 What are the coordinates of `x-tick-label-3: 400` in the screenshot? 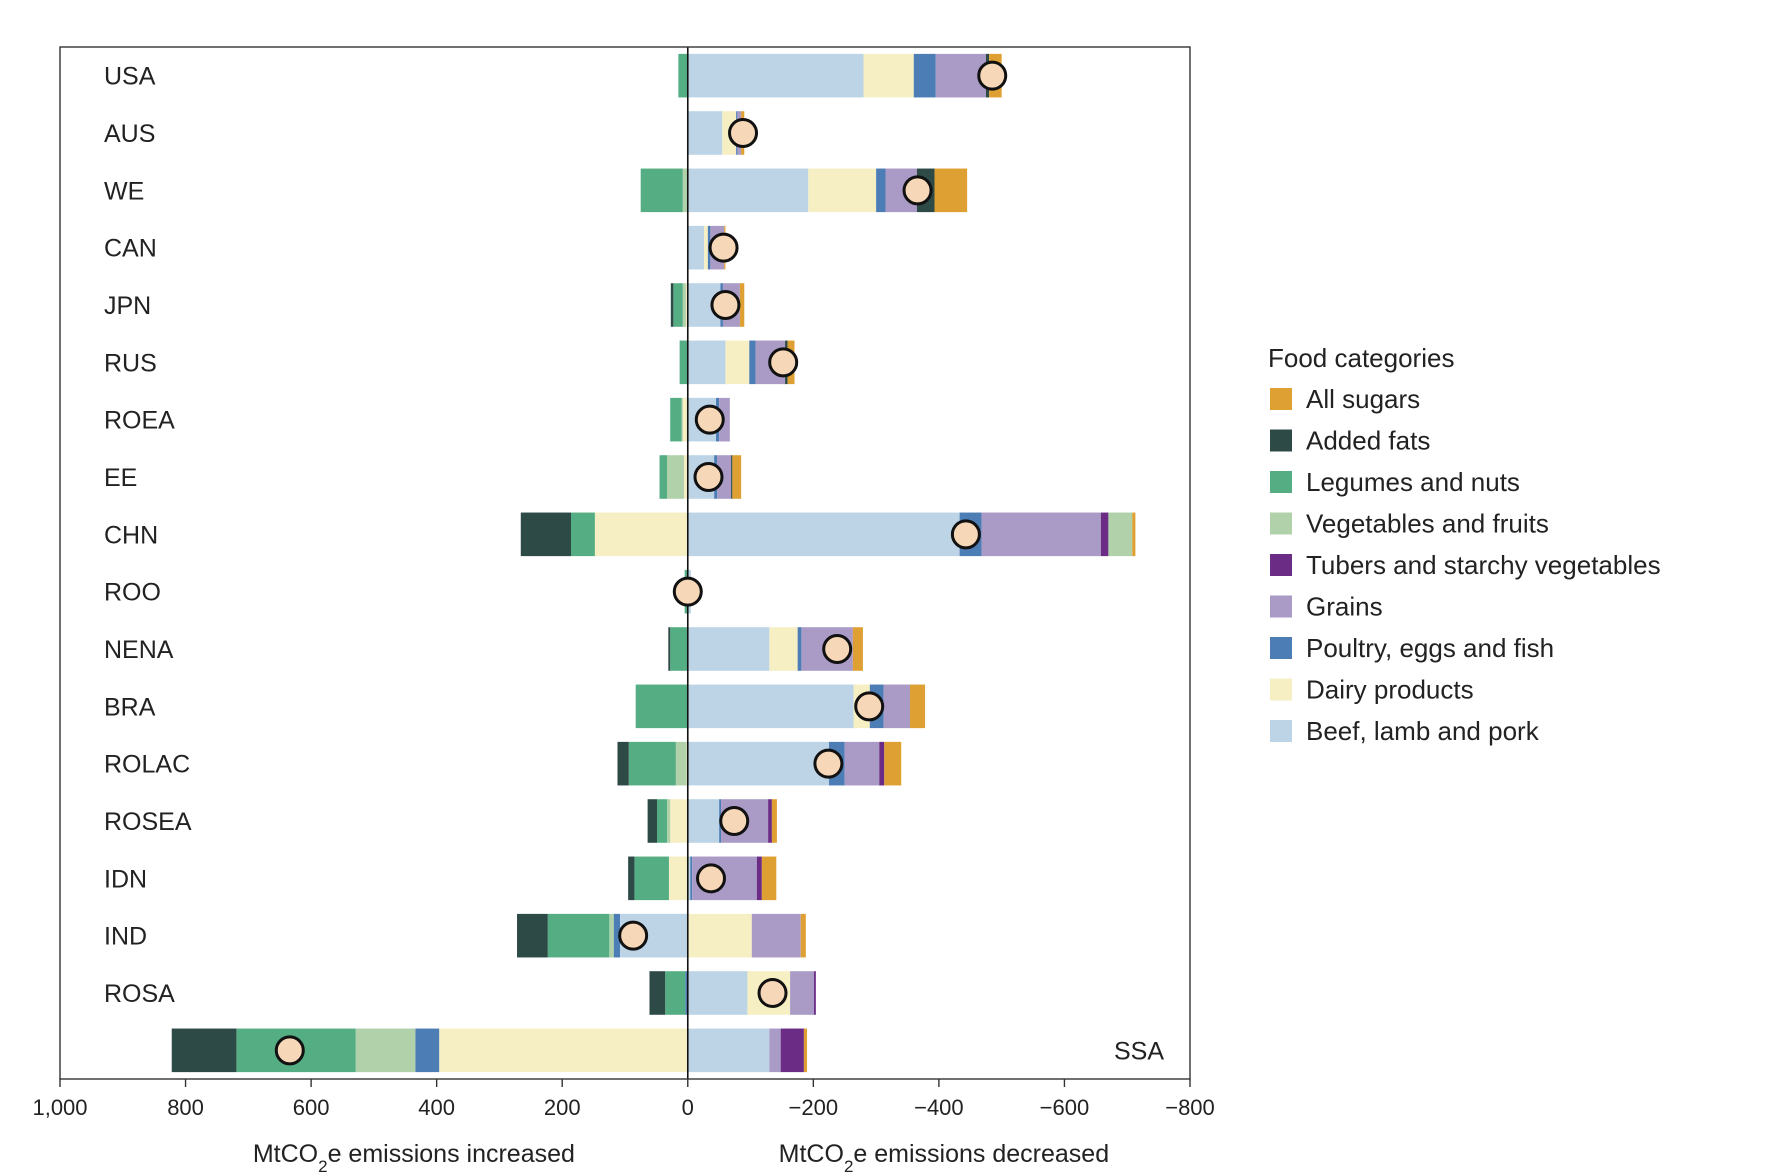 It's located at (436, 1107).